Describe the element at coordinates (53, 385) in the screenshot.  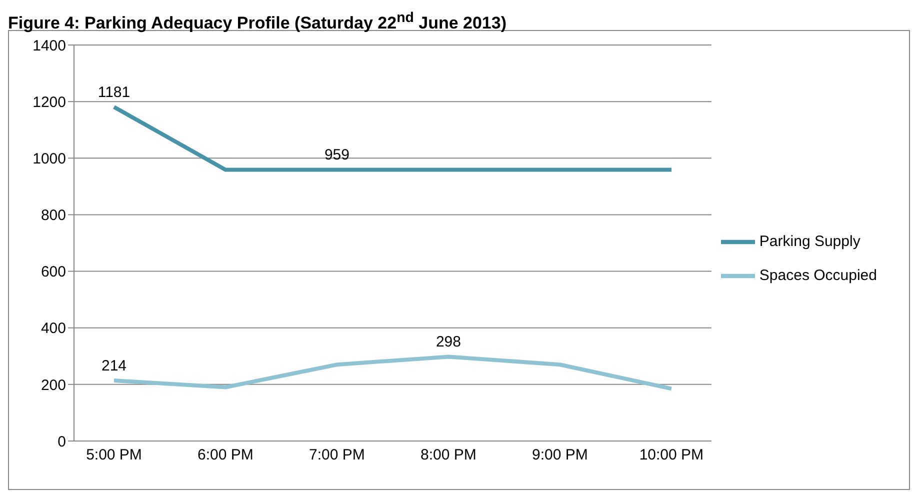
I see `y-tick-label: 200` at that location.